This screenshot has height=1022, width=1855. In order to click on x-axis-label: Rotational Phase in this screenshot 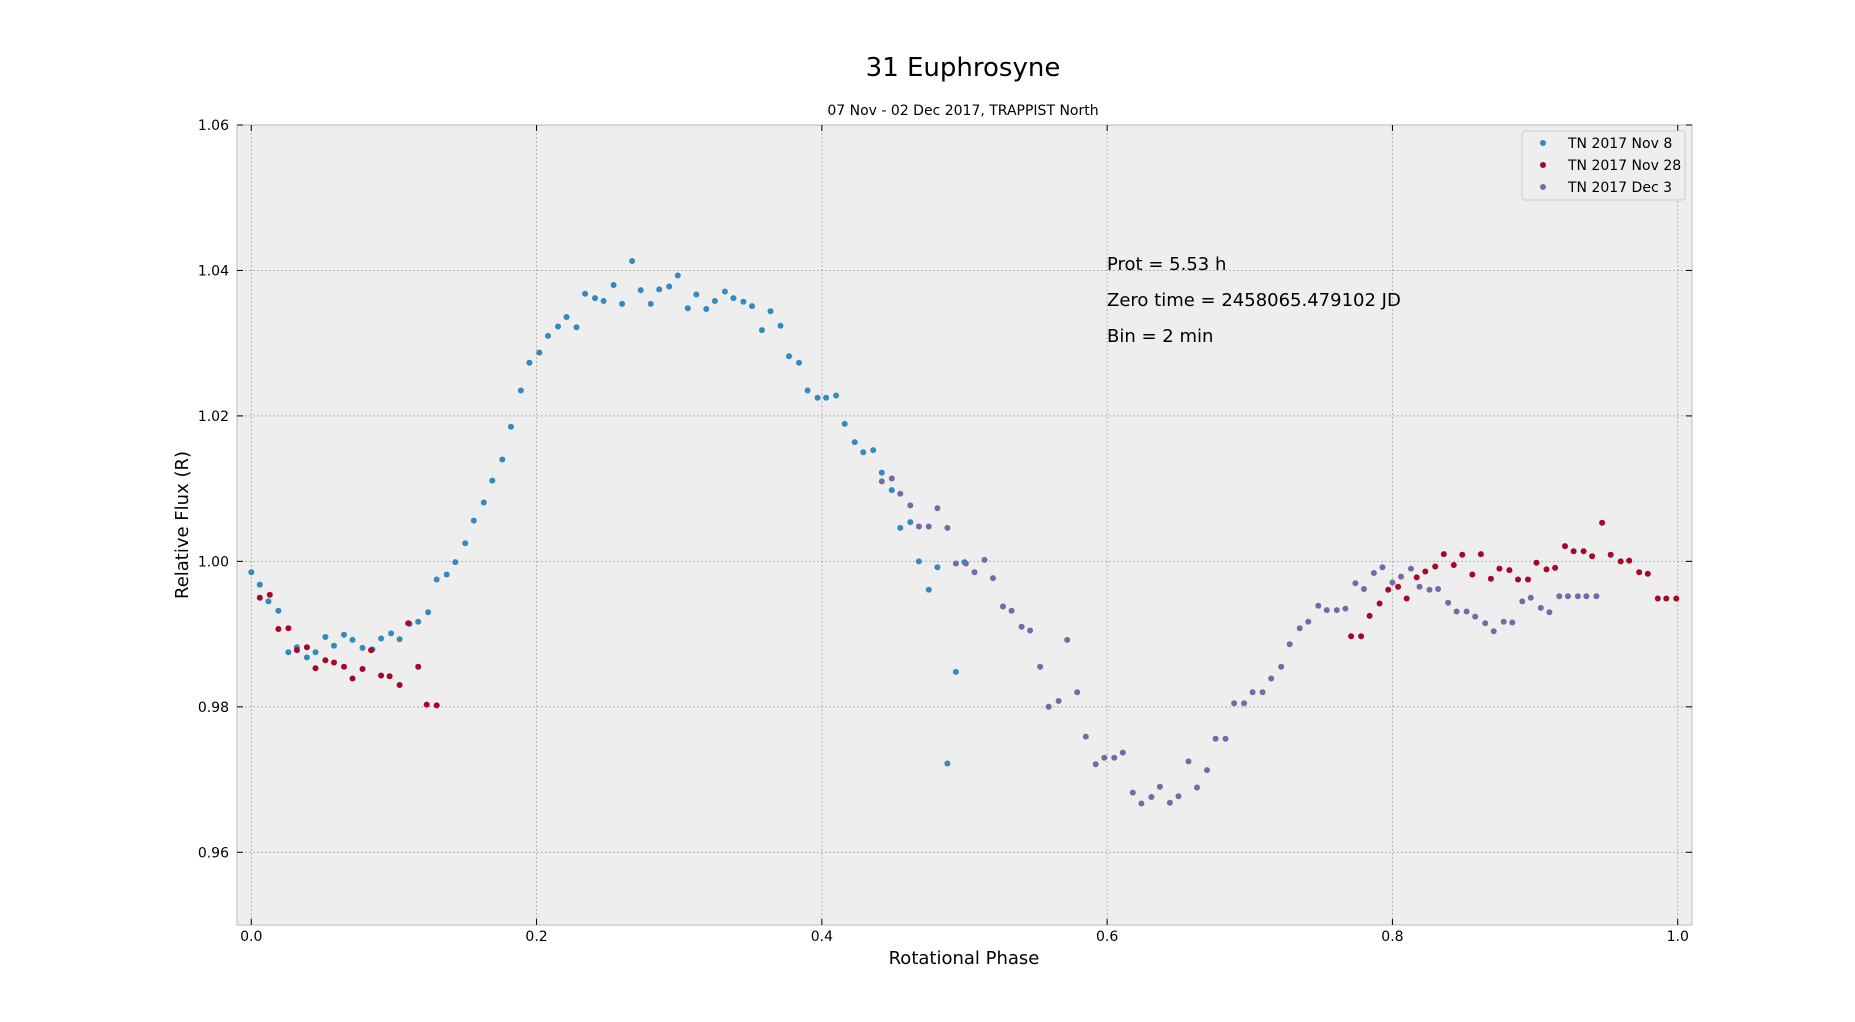, I will do `click(964, 958)`.